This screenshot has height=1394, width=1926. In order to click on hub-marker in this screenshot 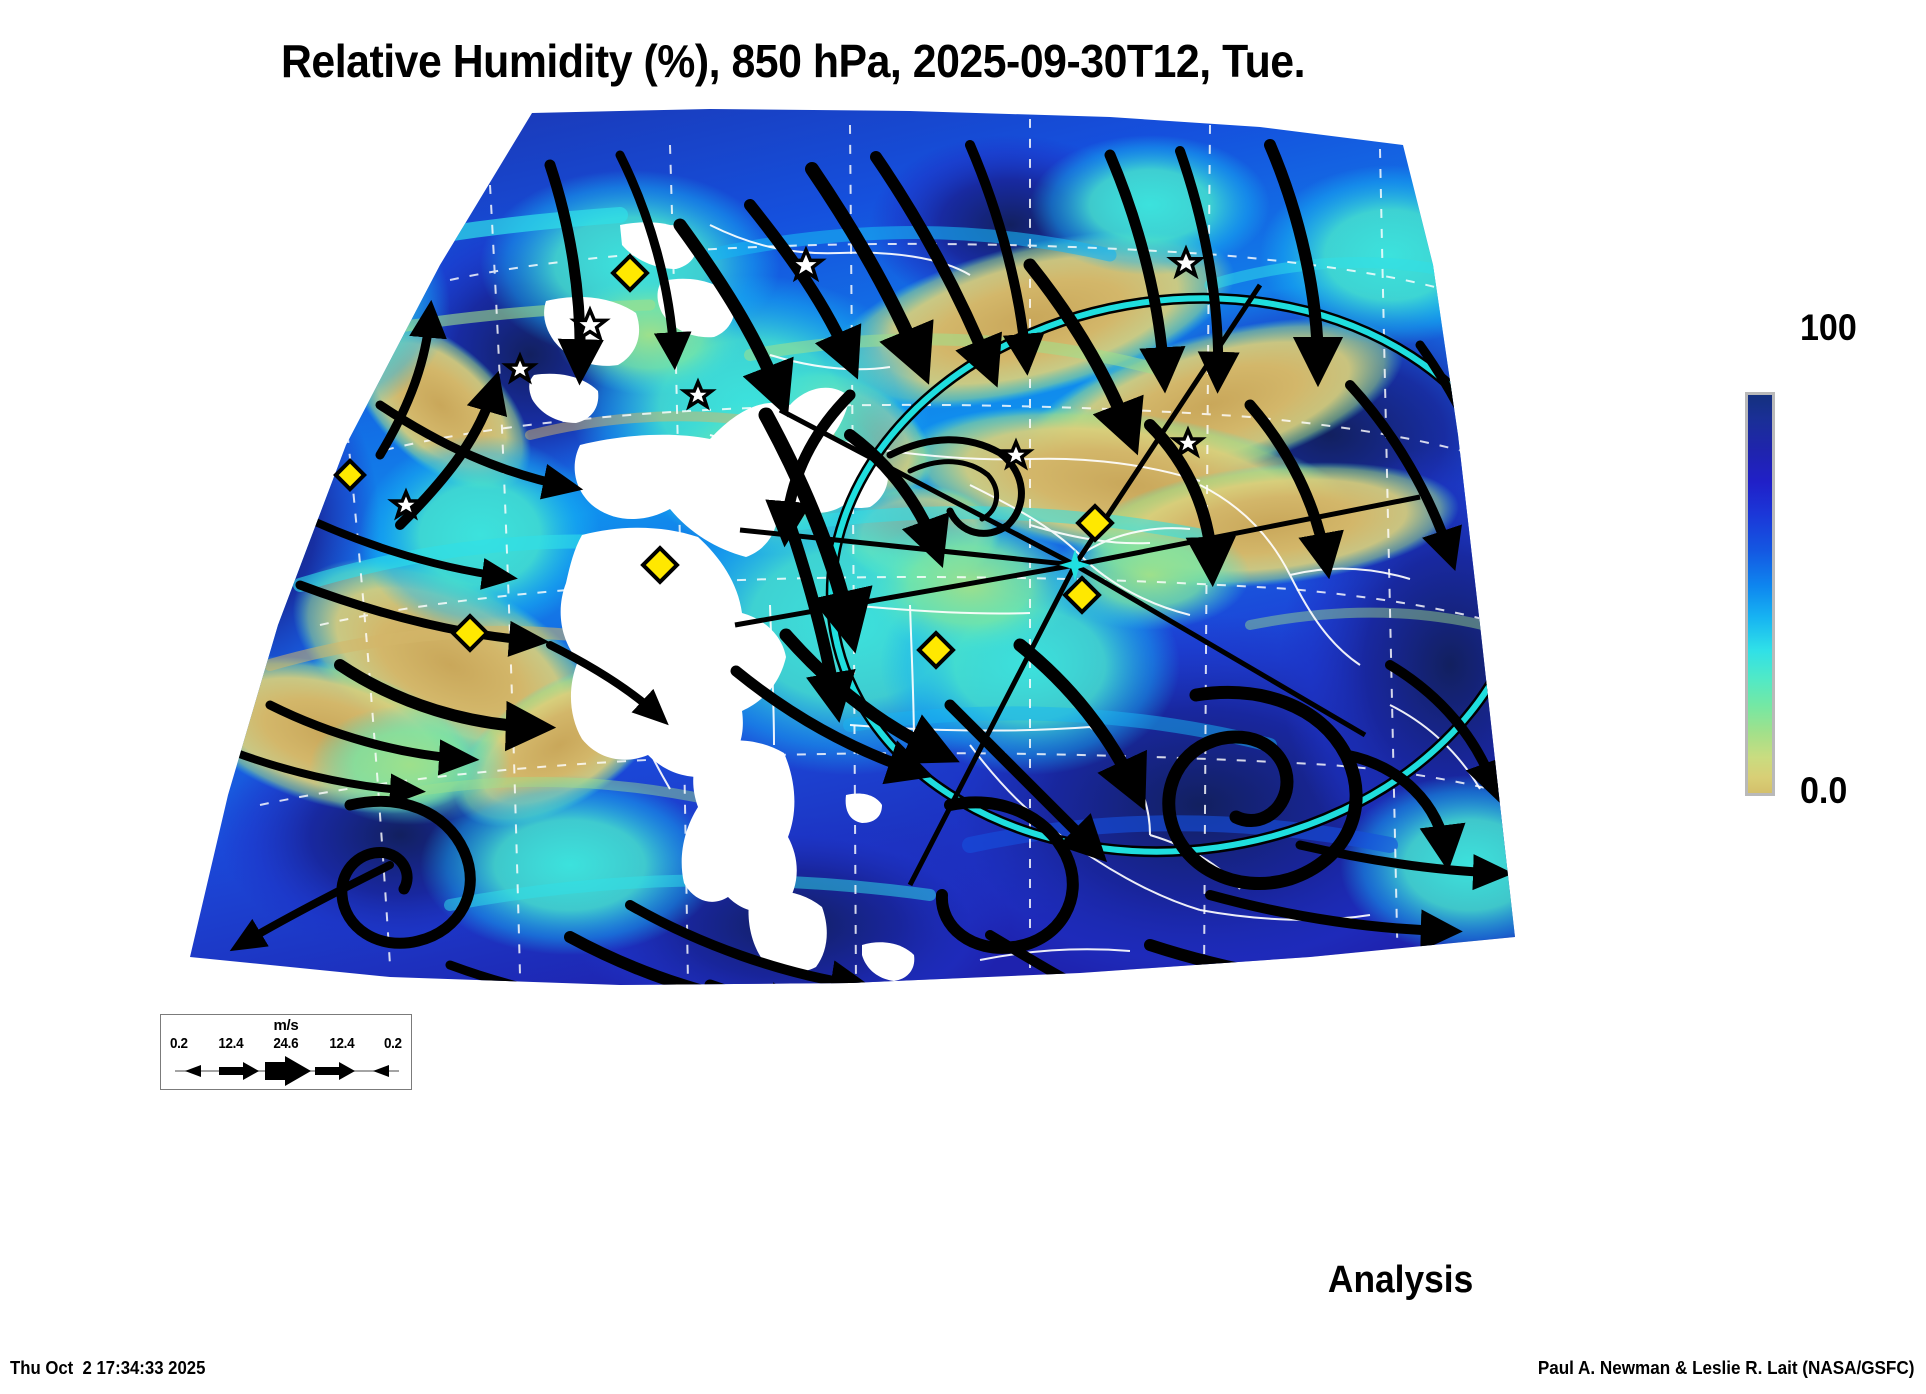, I will do `click(1075, 565)`.